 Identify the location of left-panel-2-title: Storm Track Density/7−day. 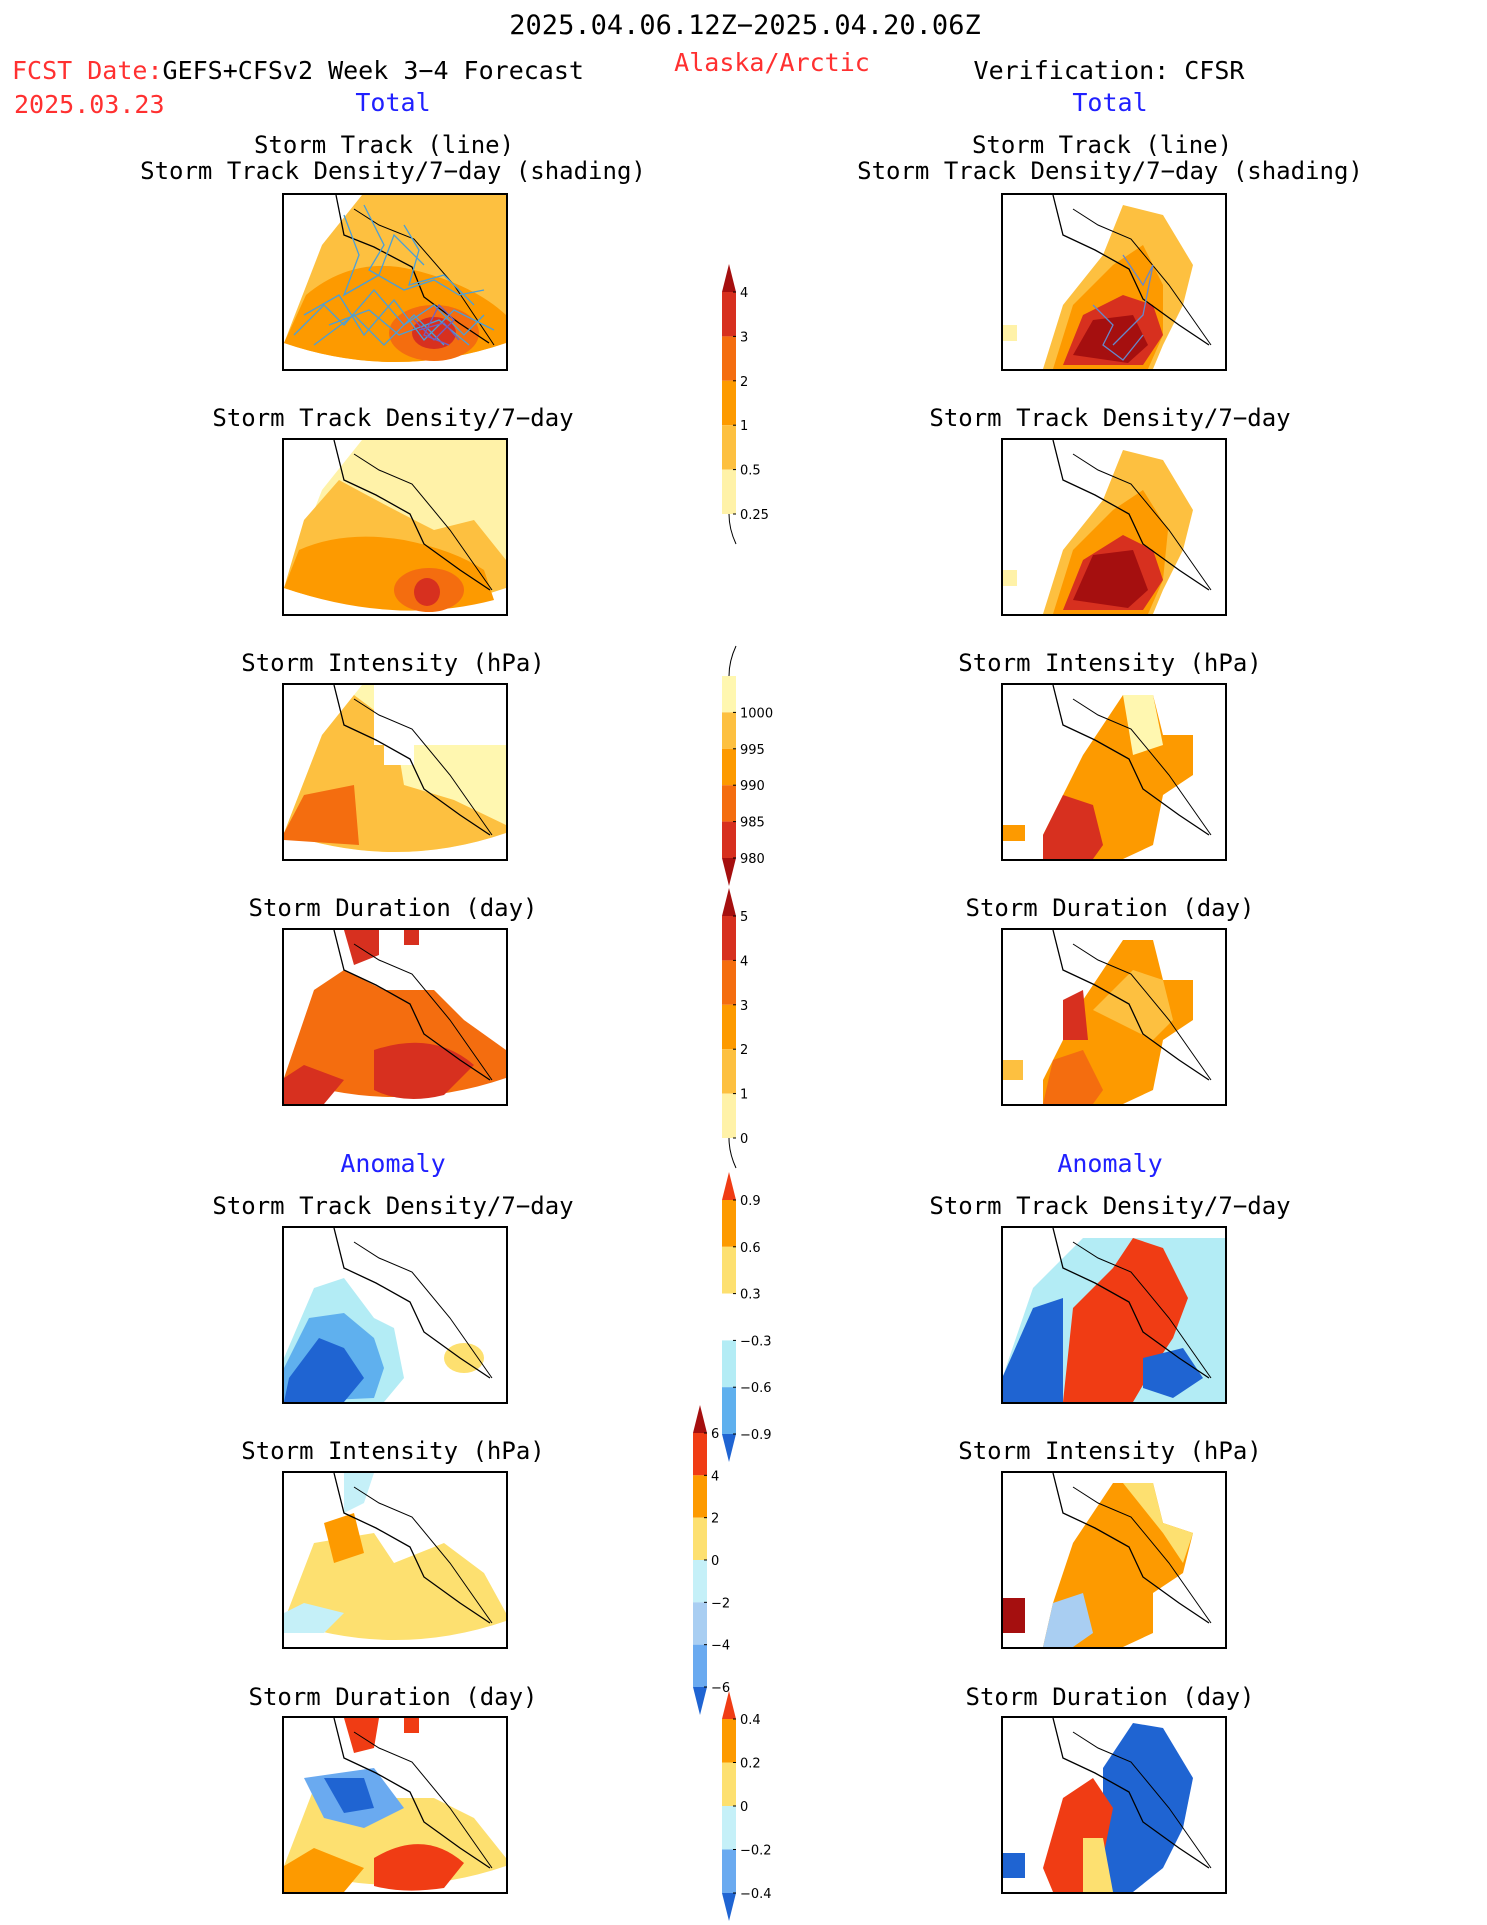
(393, 418).